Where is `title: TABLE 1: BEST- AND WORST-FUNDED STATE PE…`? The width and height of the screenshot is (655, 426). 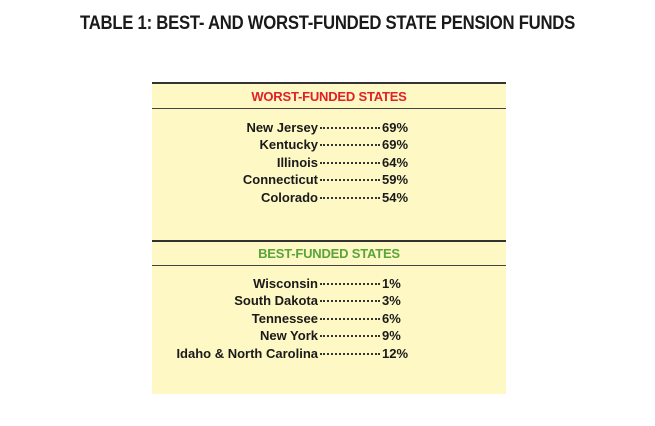
title: TABLE 1: BEST- AND WORST-FUNDED STATE PE… is located at coordinates (327, 23).